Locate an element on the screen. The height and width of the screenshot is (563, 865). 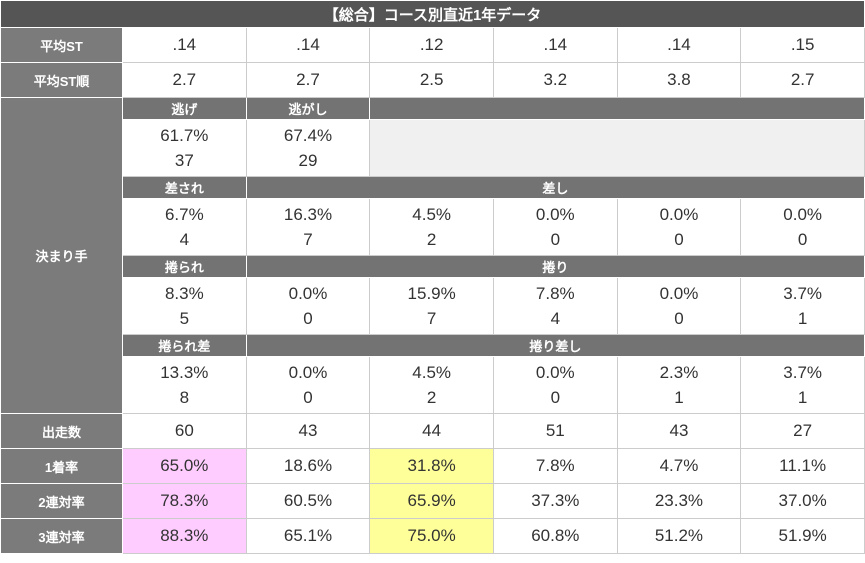
rate: 7.8% is located at coordinates (555, 293).